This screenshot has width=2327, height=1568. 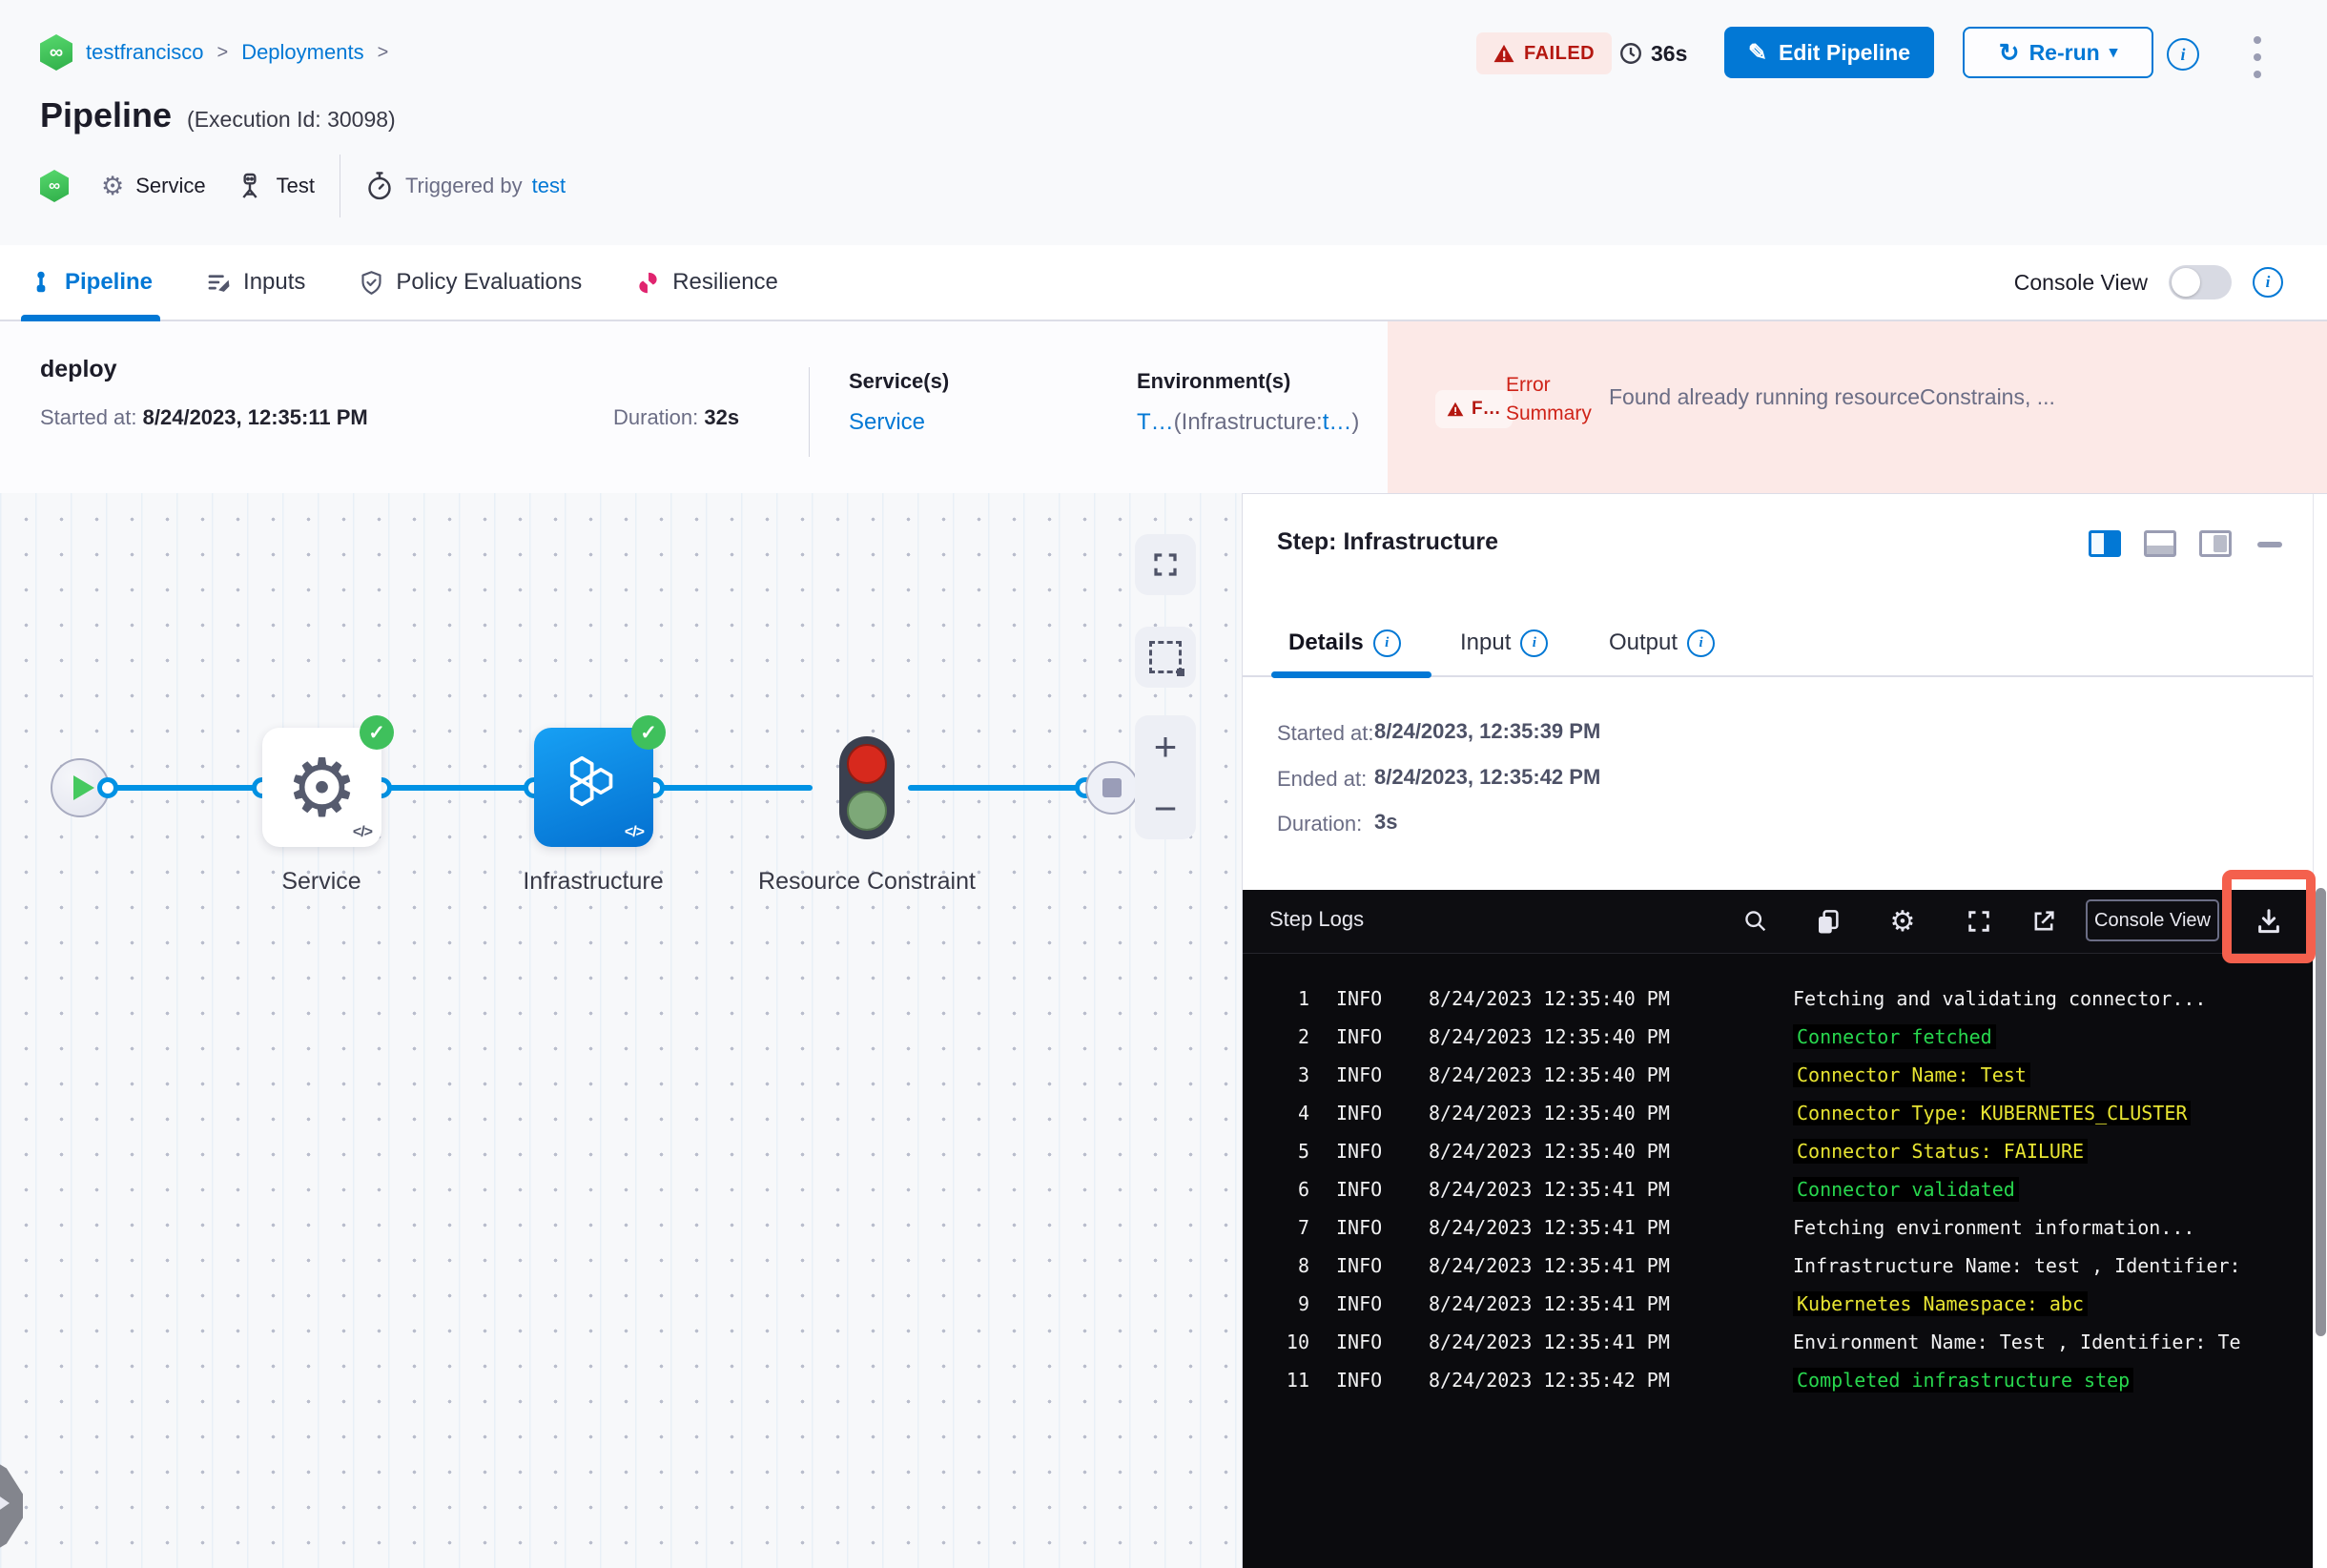 I want to click on page-title: Pipeline (Execution Id: 30098), so click(x=218, y=115).